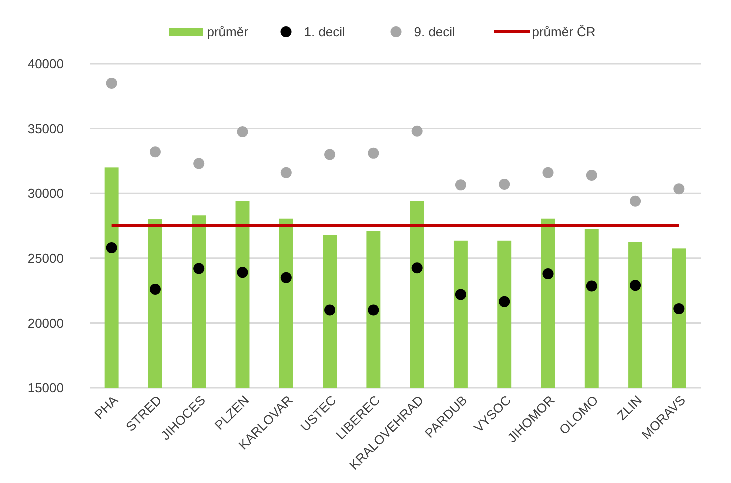 The height and width of the screenshot is (483, 731). I want to click on y-tick-label: 40000, so click(46, 64).